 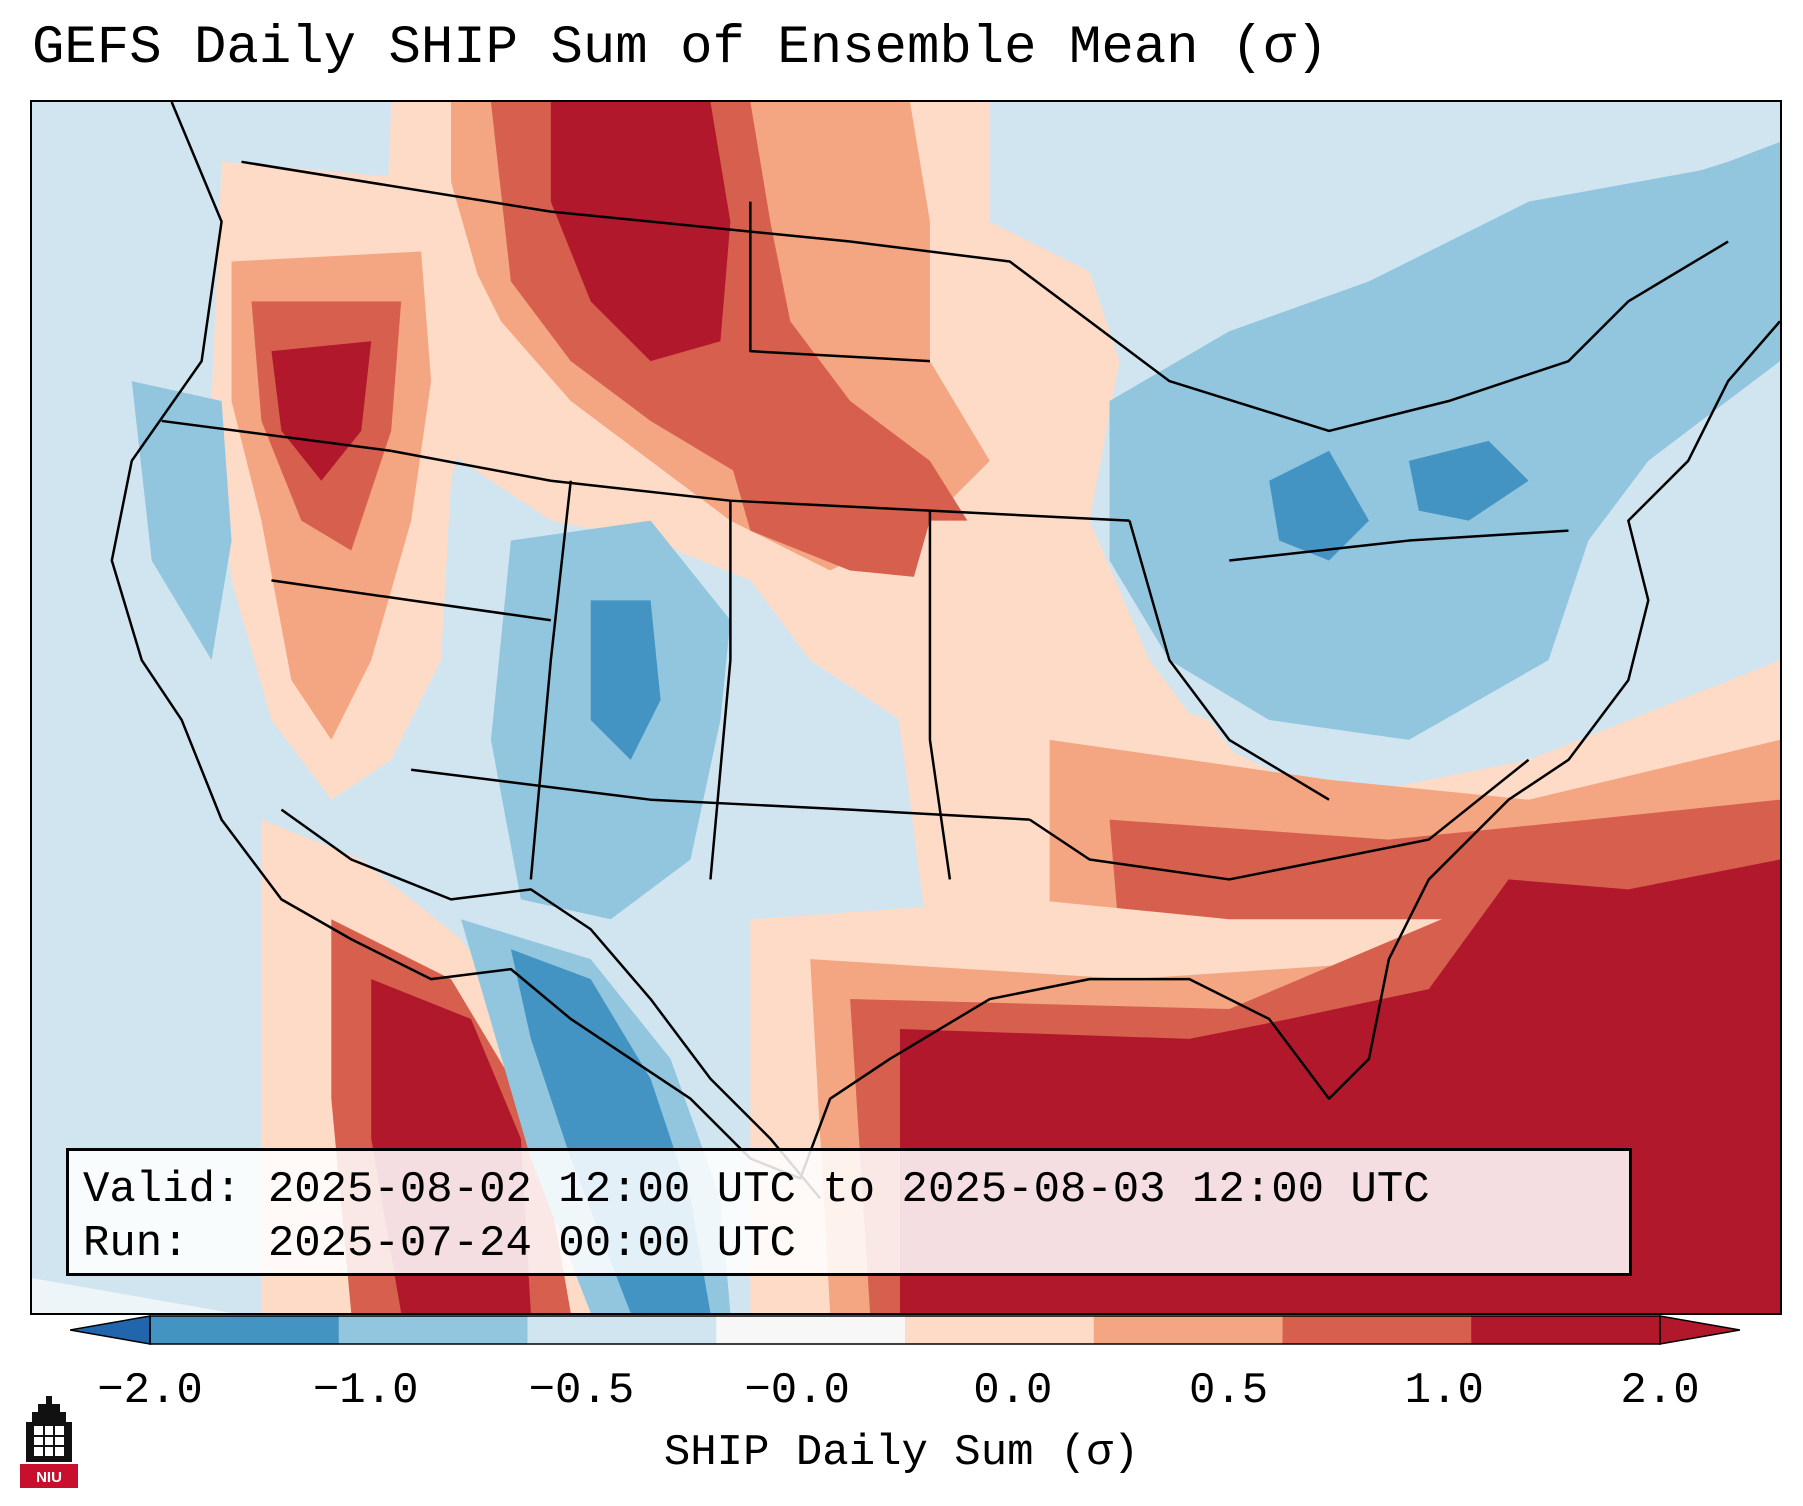 I want to click on colorbar-over-arrow, so click(x=1699, y=1330).